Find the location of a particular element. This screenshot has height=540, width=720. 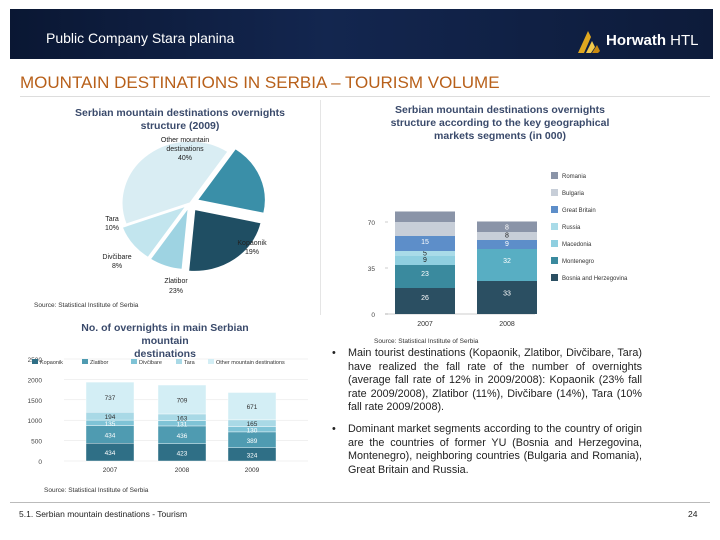

logo-text: Horwath HTL is located at coordinates (652, 40).